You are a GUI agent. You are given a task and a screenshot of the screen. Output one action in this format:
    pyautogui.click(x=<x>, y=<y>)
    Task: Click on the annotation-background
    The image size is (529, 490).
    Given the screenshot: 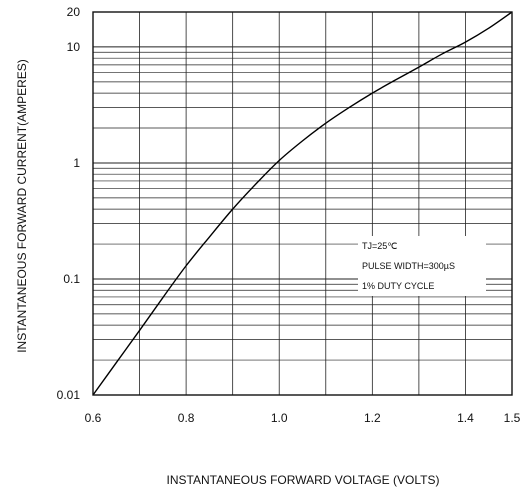 What is the action you would take?
    pyautogui.click(x=422, y=266)
    